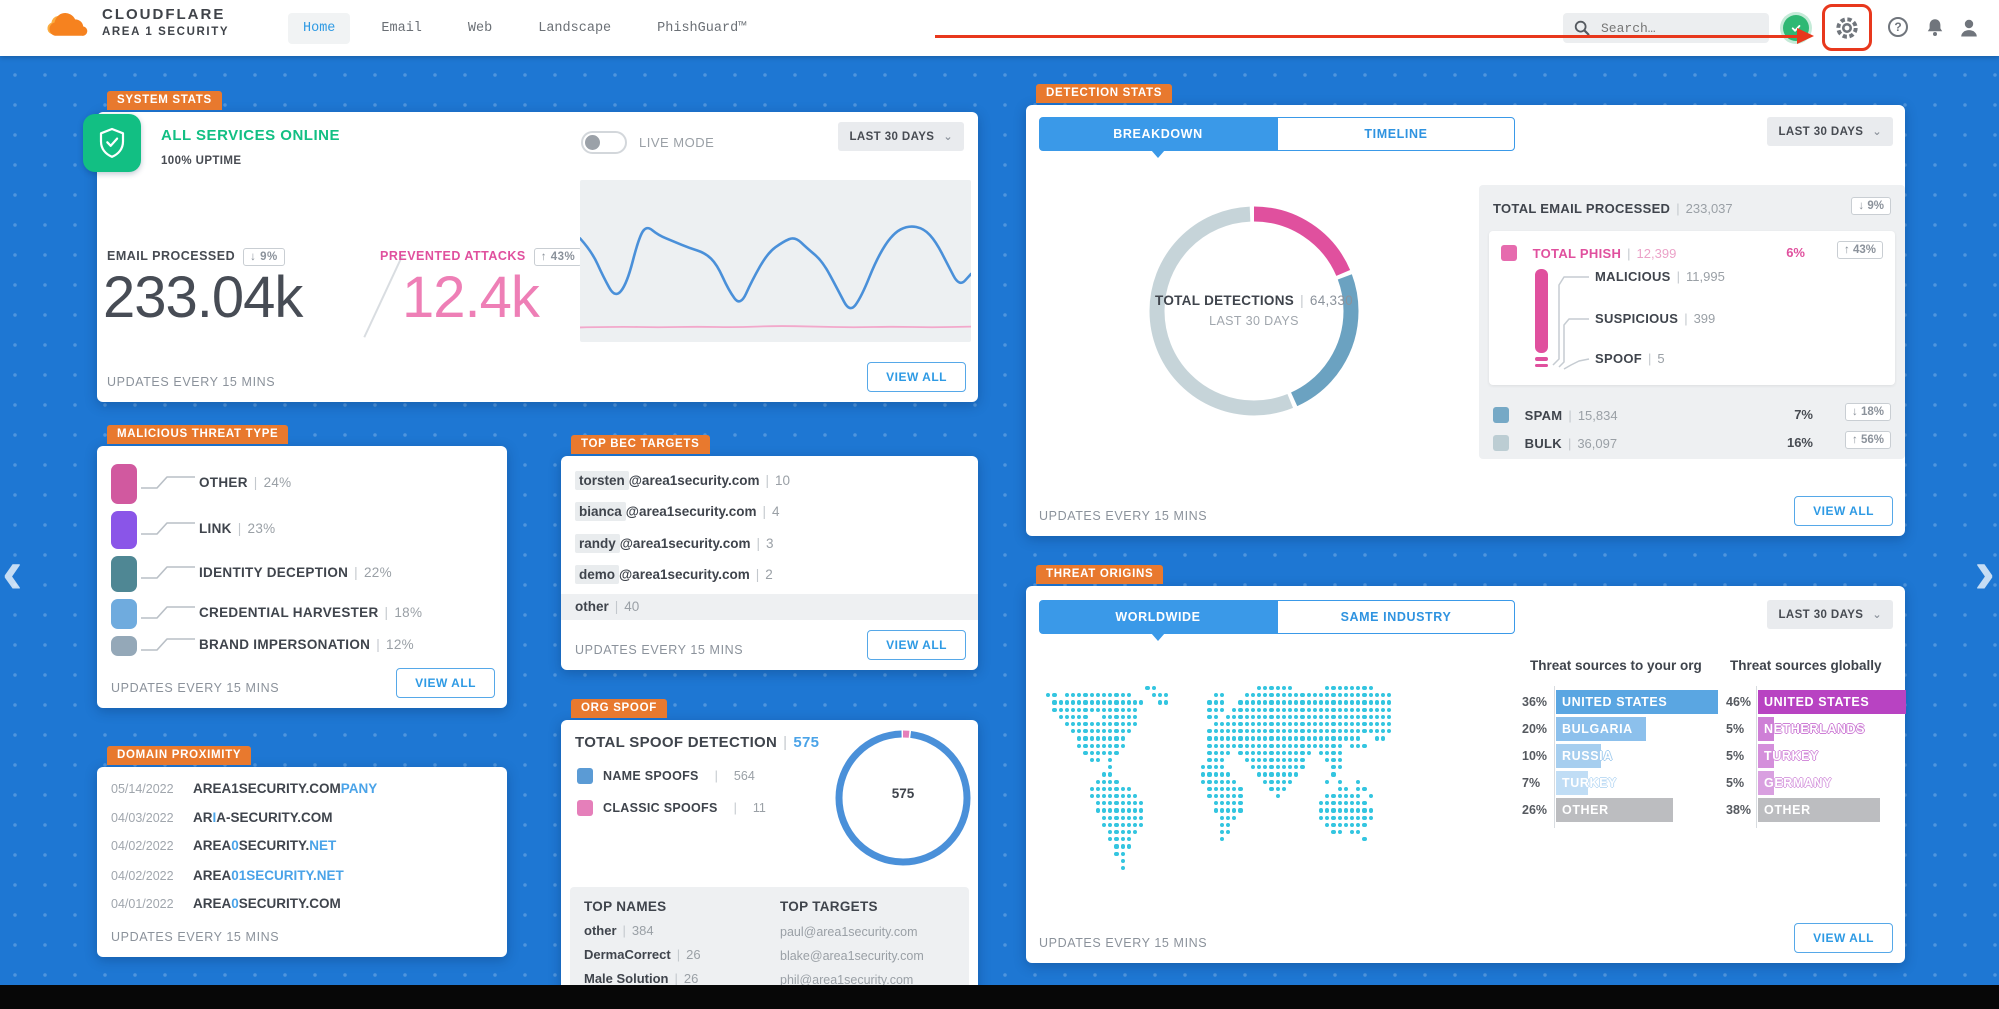 The height and width of the screenshot is (1009, 1999). What do you see at coordinates (1805, 36) in the screenshot?
I see `annotation-arrowhead` at bounding box center [1805, 36].